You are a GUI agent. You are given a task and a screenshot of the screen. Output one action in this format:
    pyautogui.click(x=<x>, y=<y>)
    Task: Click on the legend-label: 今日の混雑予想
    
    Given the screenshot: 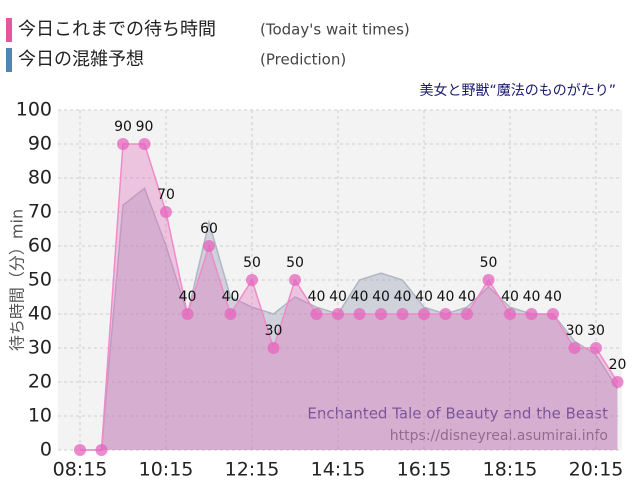 What is the action you would take?
    pyautogui.click(x=81, y=59)
    